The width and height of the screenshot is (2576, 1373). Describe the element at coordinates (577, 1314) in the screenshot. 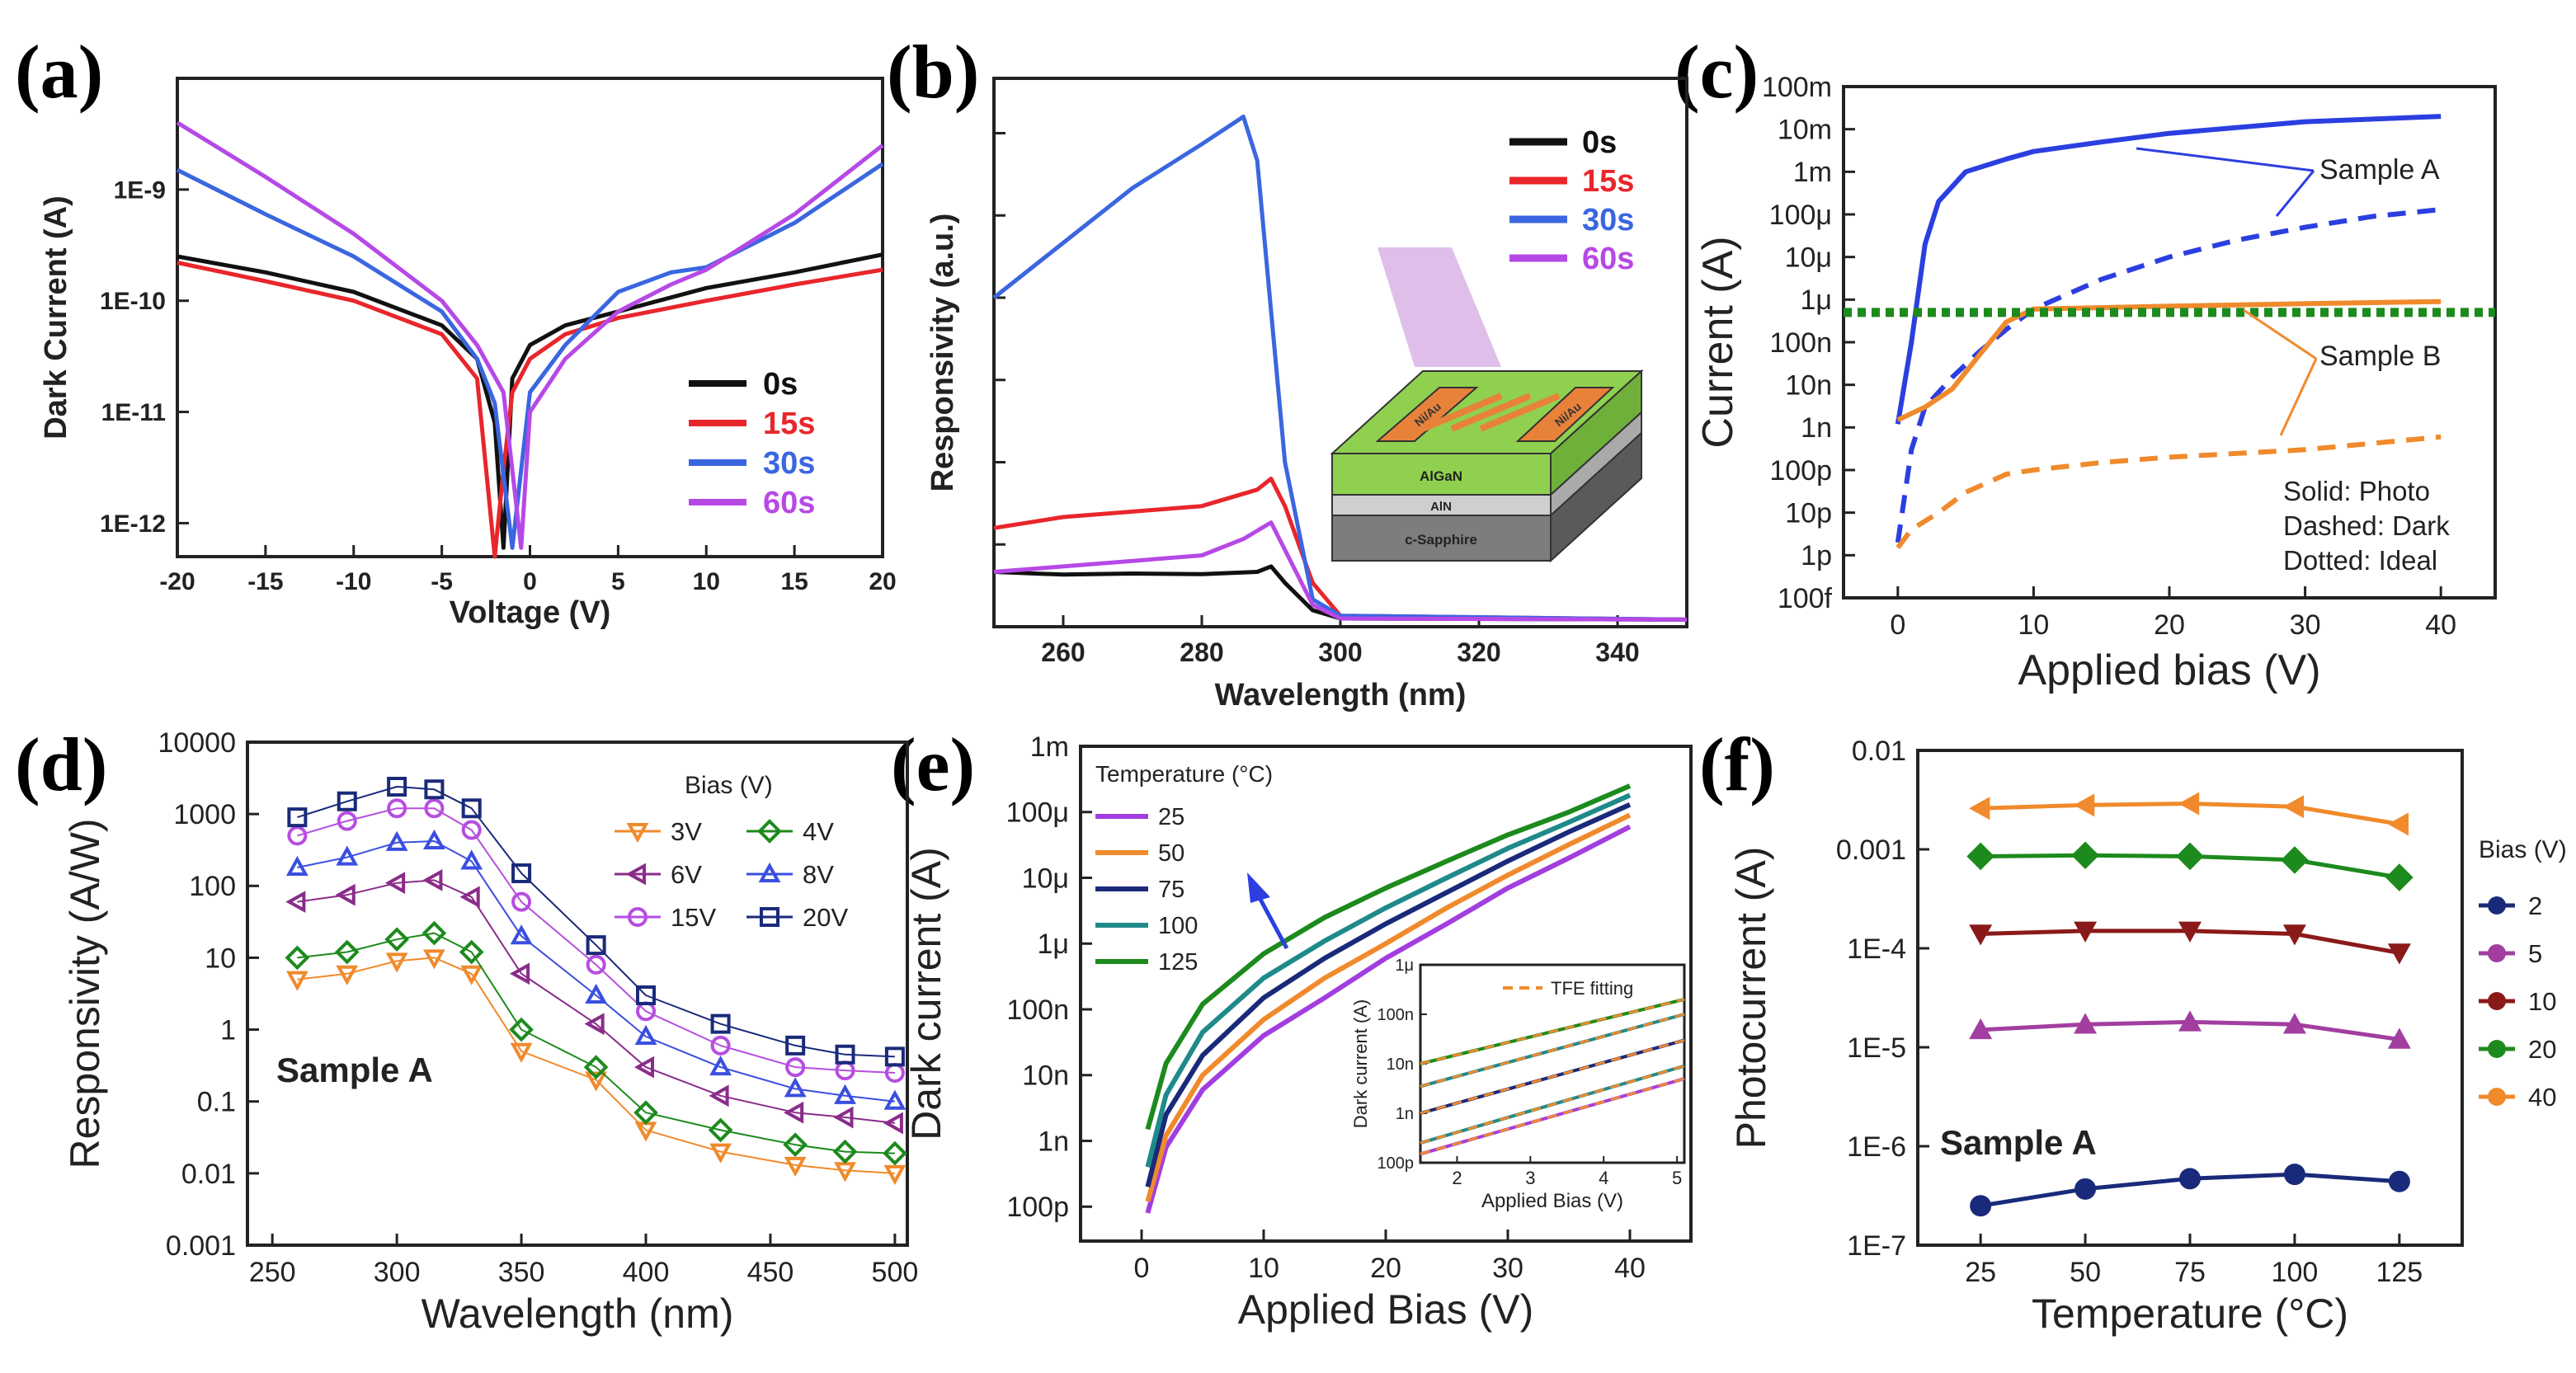

I see `x-axis-label: Wavelength (nm)` at that location.